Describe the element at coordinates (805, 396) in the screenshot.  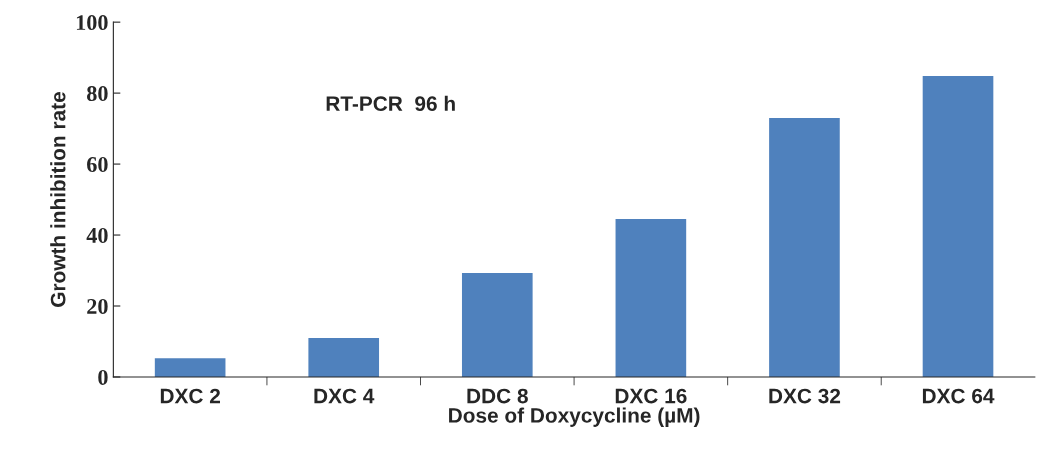
I see `x-tick-label: DXC 32` at that location.